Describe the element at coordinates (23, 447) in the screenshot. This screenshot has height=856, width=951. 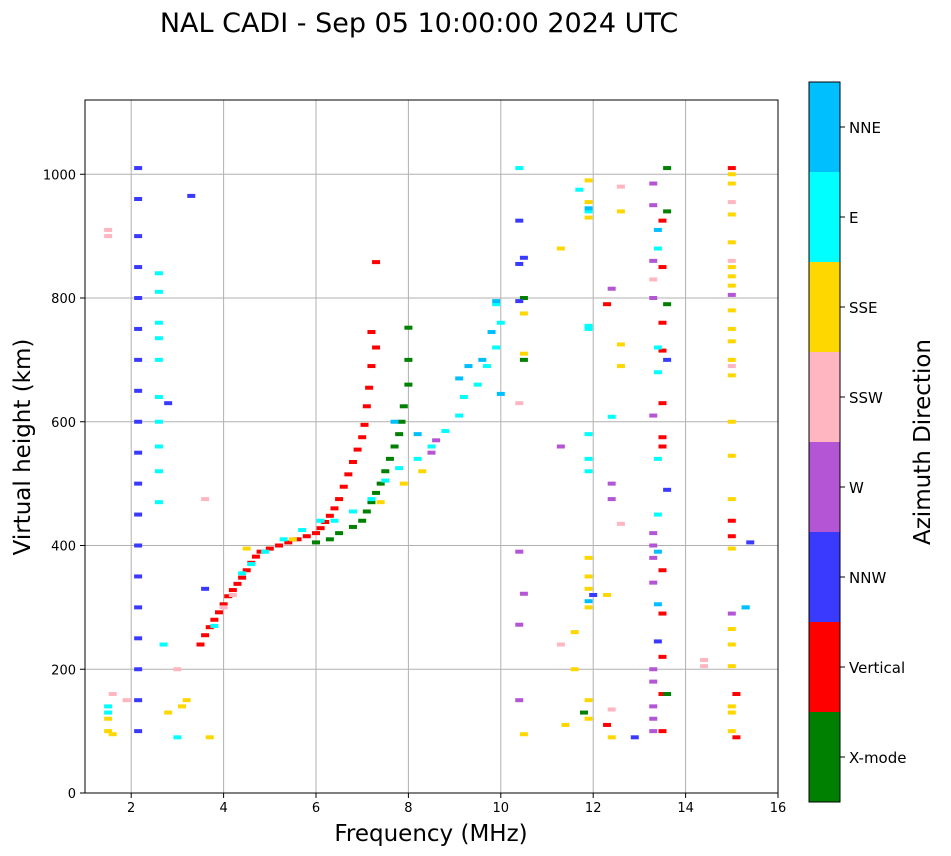
I see `y-axis-label: Virtual height (km)` at that location.